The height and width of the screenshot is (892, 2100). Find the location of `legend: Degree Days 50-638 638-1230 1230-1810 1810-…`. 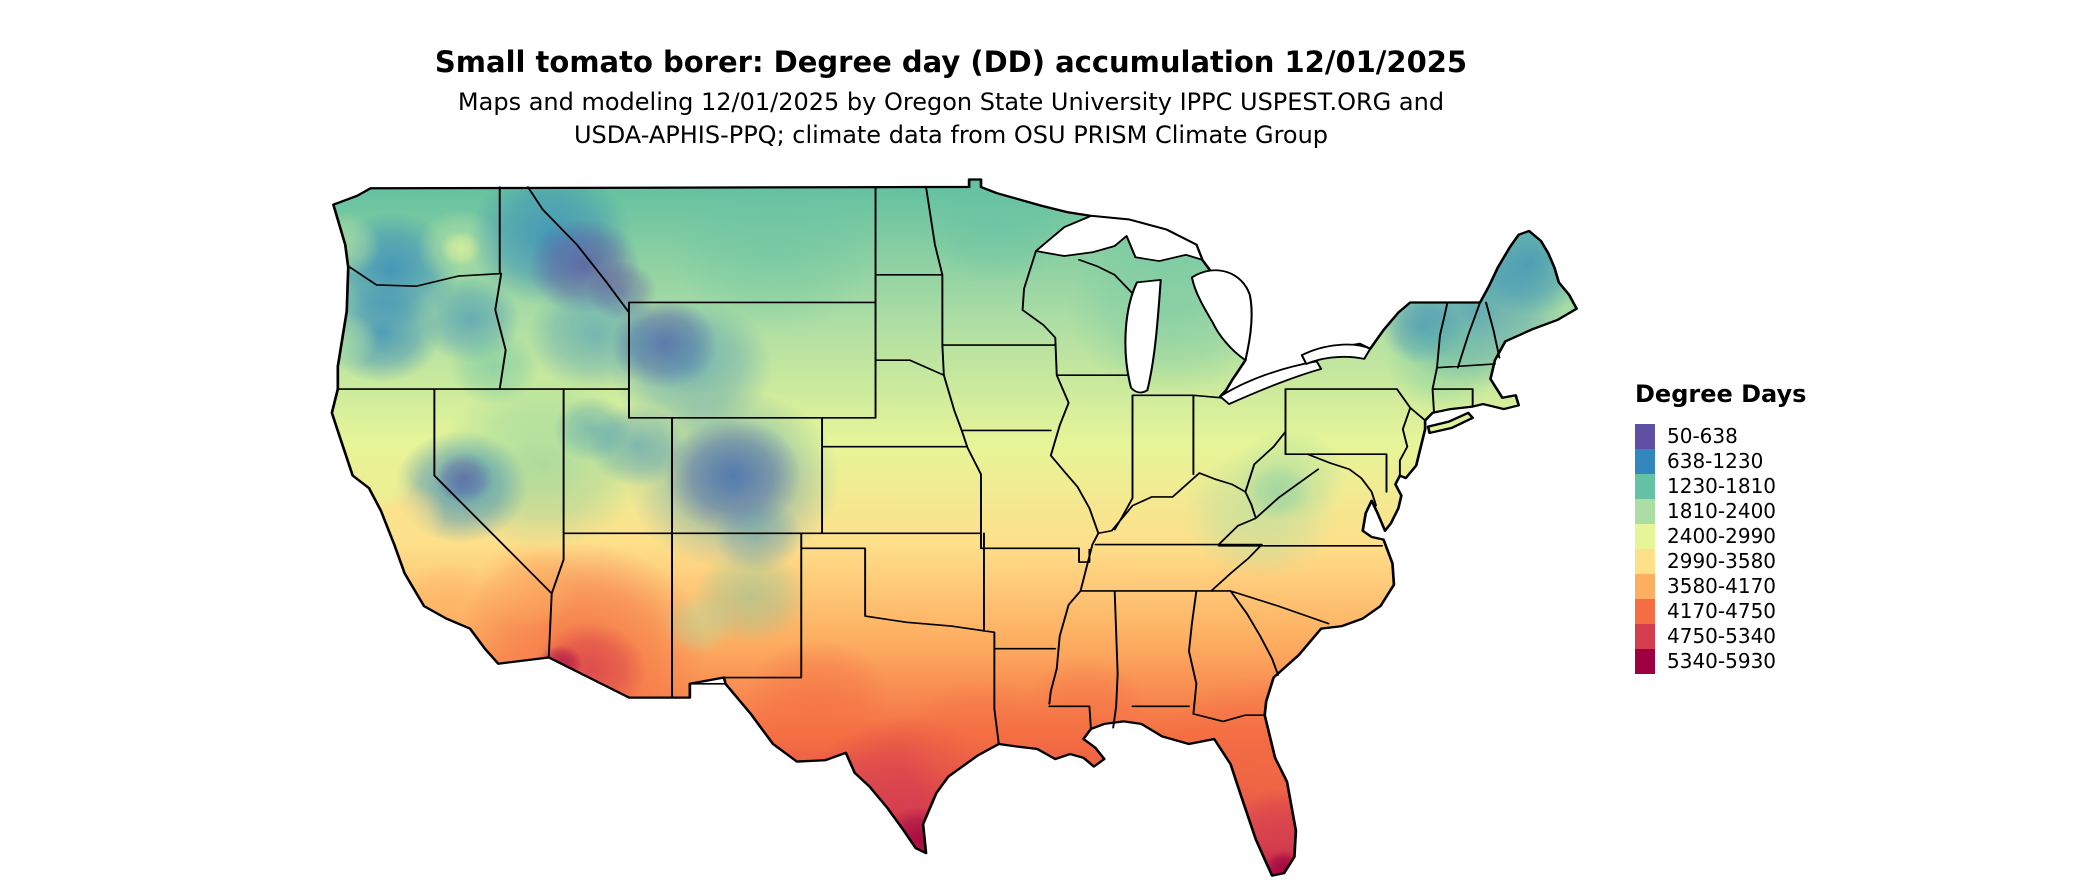

legend: Degree Days 50-638 638-1230 1230-1810 1810-… is located at coordinates (1720, 527).